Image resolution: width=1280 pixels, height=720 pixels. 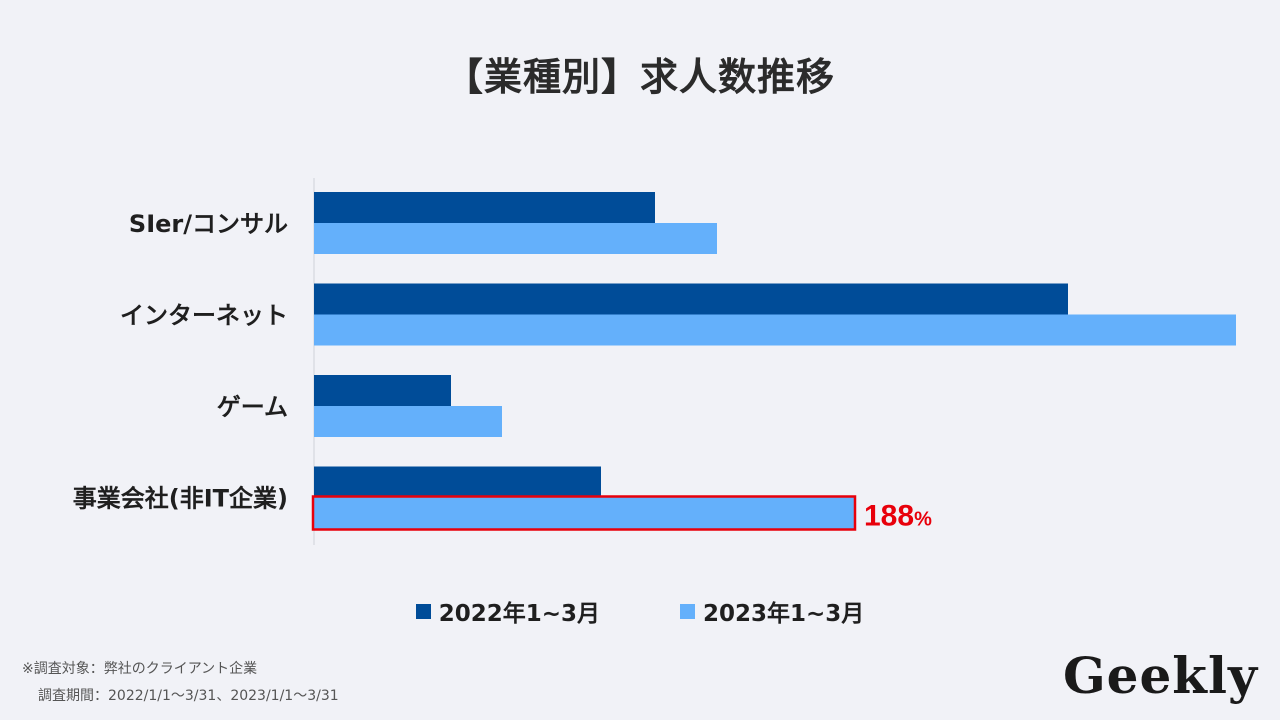 I want to click on legend-item-2022: 2022年1~3月, so click(x=507, y=611).